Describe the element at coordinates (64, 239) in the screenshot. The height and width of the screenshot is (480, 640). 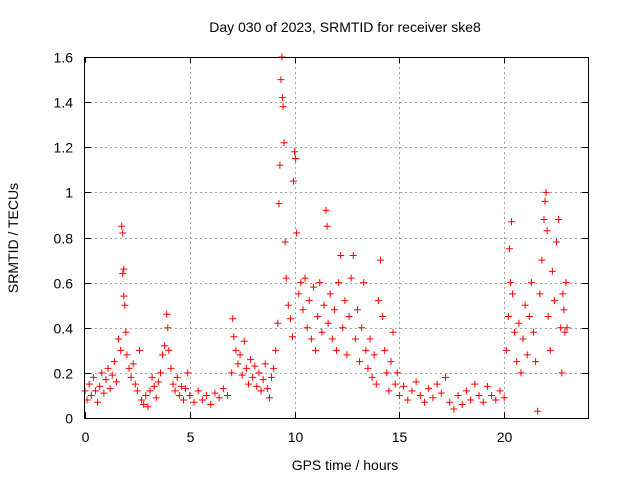
I see `y-tick-label: 0.8` at that location.